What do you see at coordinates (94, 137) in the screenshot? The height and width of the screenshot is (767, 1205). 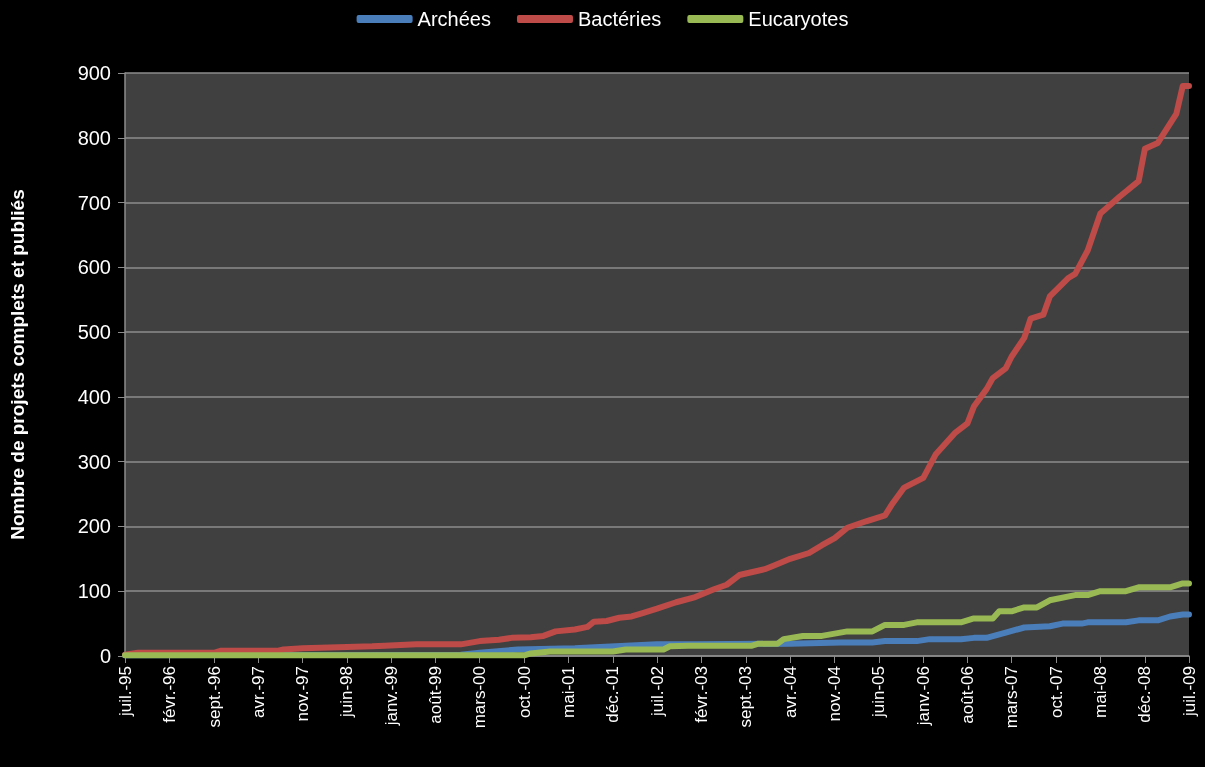 I see `y-tick-label: 800` at bounding box center [94, 137].